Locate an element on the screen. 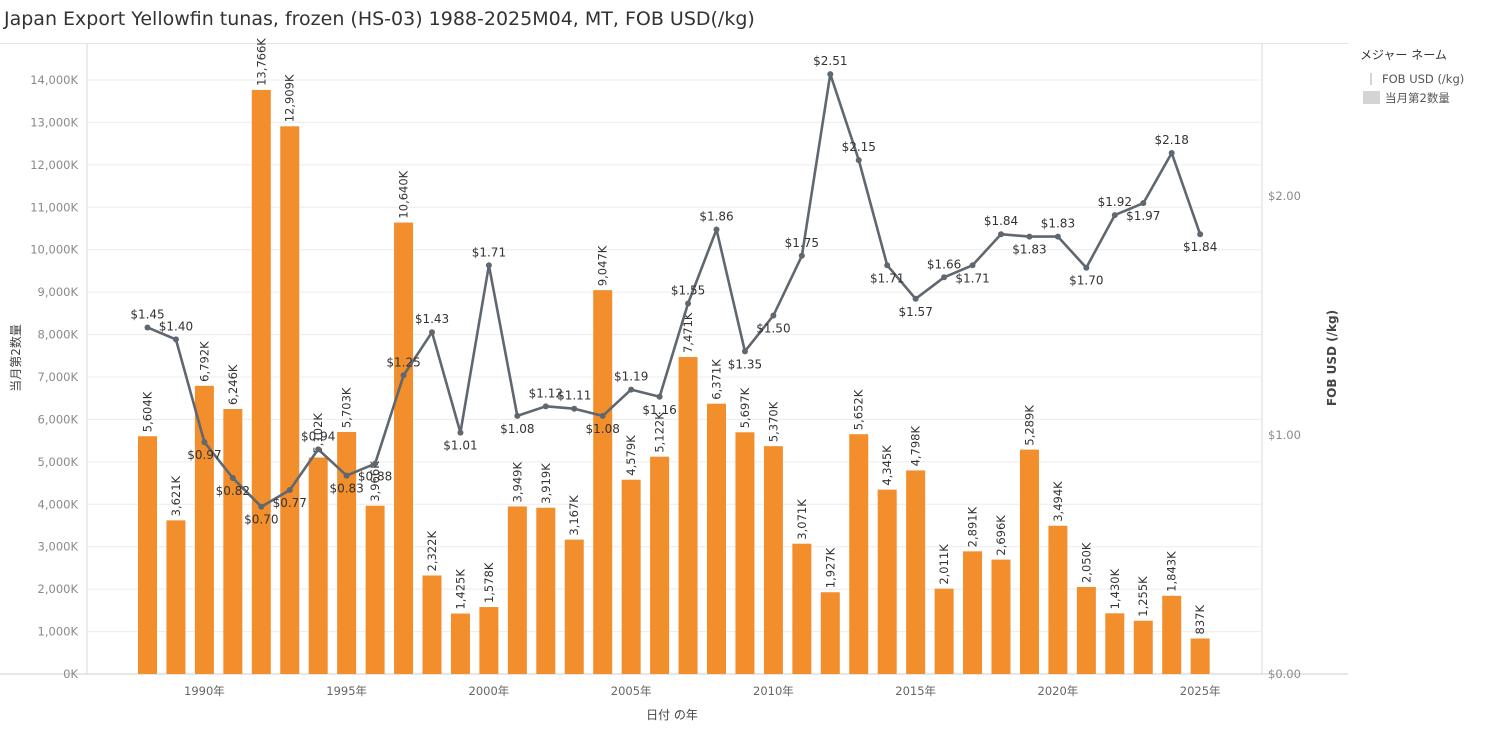 This screenshot has width=1499, height=732. x-tick-label: 2010年 is located at coordinates (773, 691).